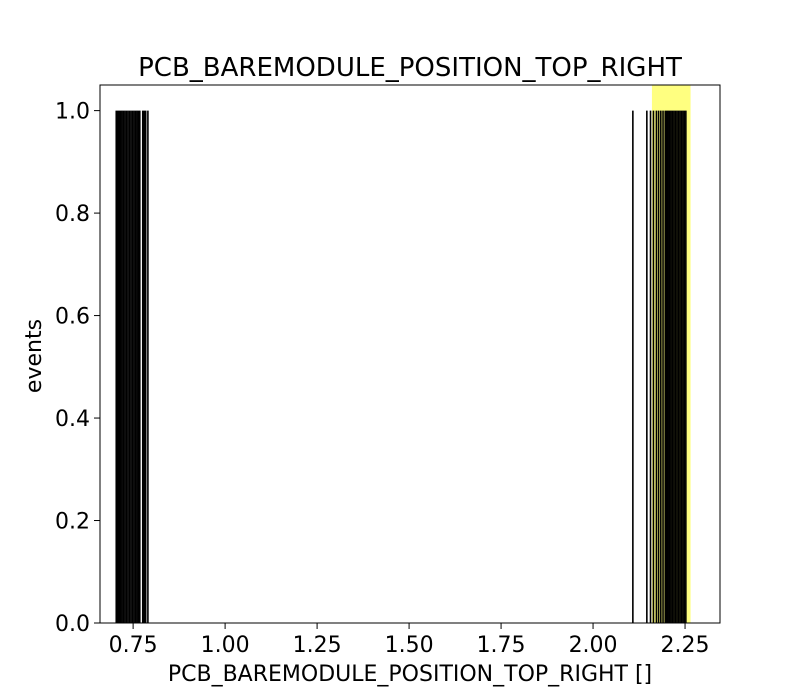 This screenshot has height=700, width=800. Describe the element at coordinates (72, 214) in the screenshot. I see `y-tick-label: 0.8` at that location.